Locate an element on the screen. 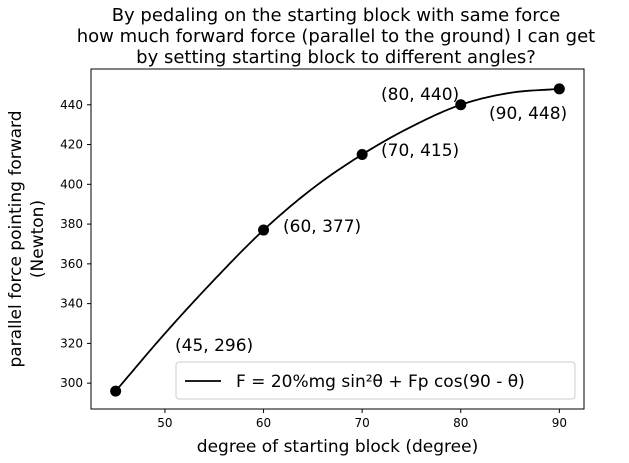  y-tick-label: 320 is located at coordinates (71, 343).